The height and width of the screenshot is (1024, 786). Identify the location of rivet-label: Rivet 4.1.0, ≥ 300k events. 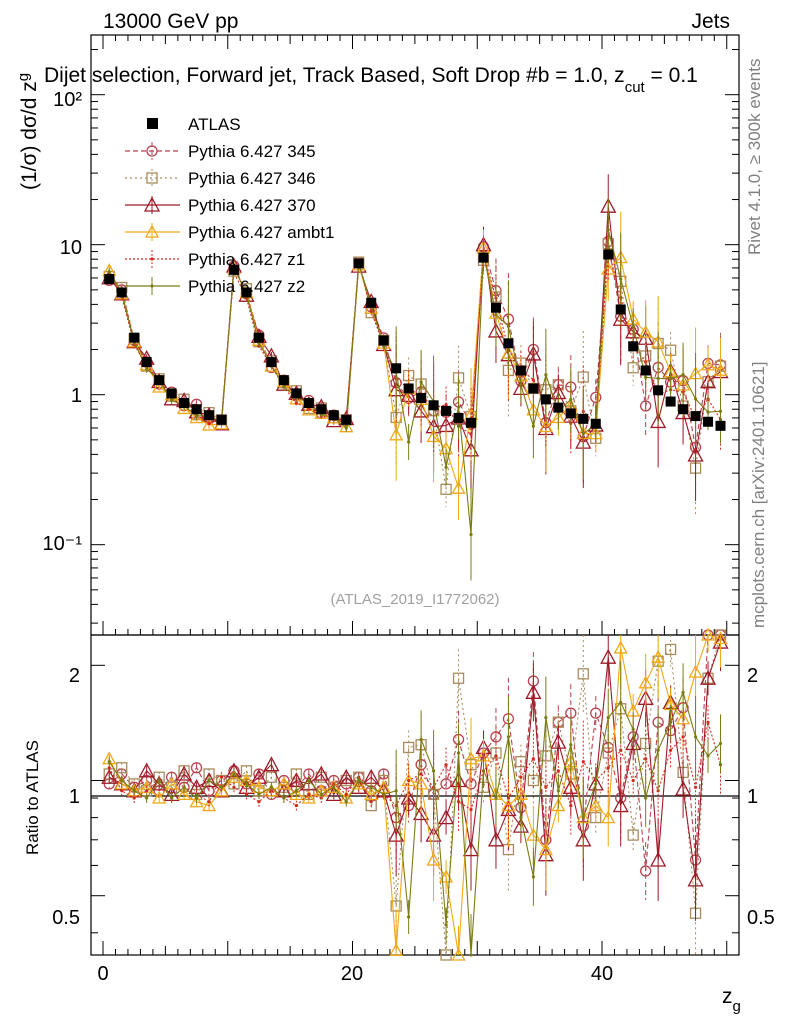
(754, 157).